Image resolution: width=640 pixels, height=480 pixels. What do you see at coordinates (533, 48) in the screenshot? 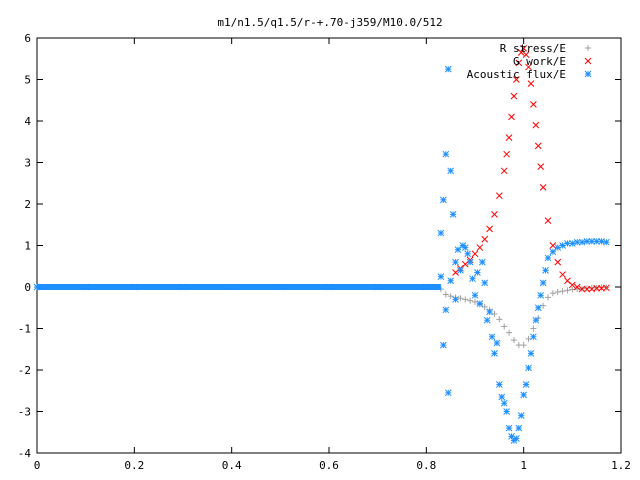
I see `legend-label: R stress/E` at bounding box center [533, 48].